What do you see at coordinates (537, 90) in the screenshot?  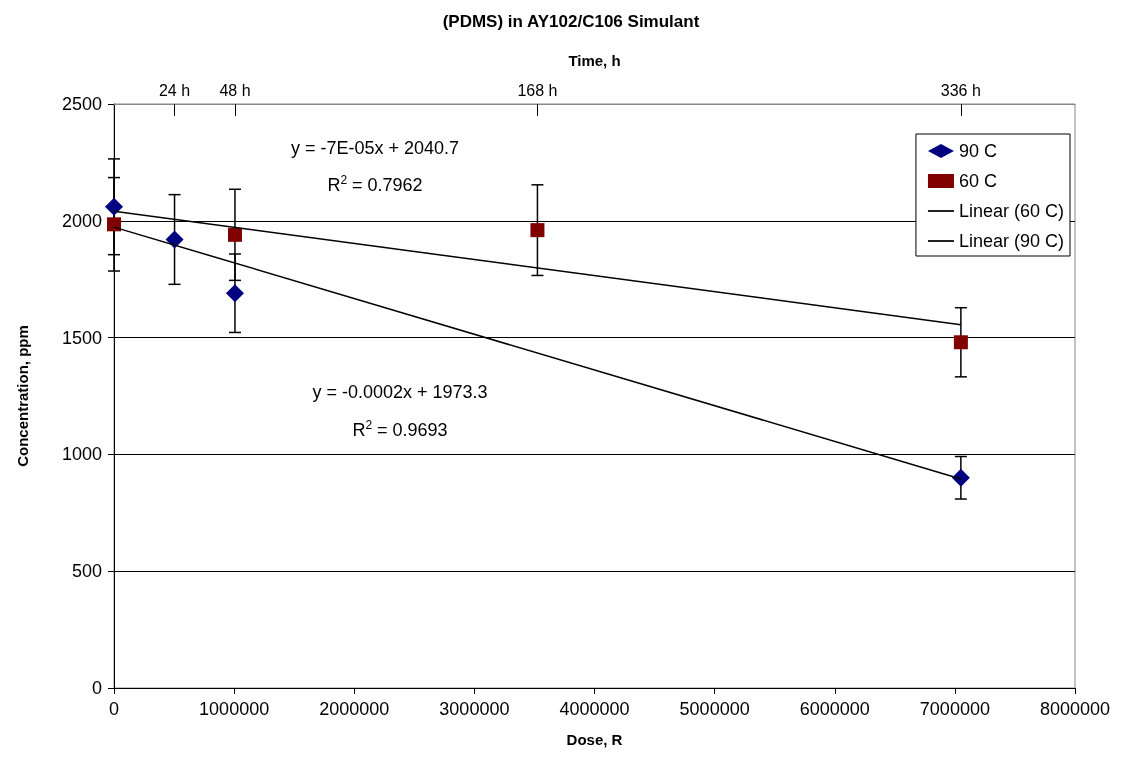 I see `x2-tick-label: 168 h` at bounding box center [537, 90].